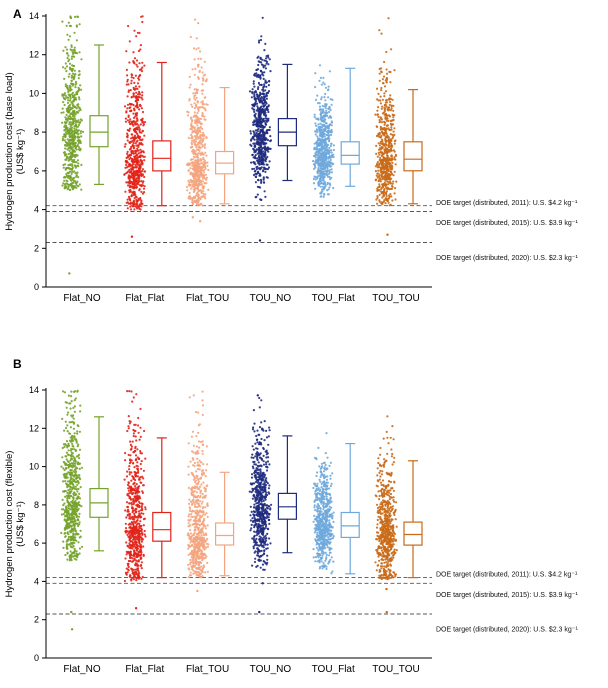  Describe the element at coordinates (17, 14) in the screenshot. I see `panel-label: A` at that location.